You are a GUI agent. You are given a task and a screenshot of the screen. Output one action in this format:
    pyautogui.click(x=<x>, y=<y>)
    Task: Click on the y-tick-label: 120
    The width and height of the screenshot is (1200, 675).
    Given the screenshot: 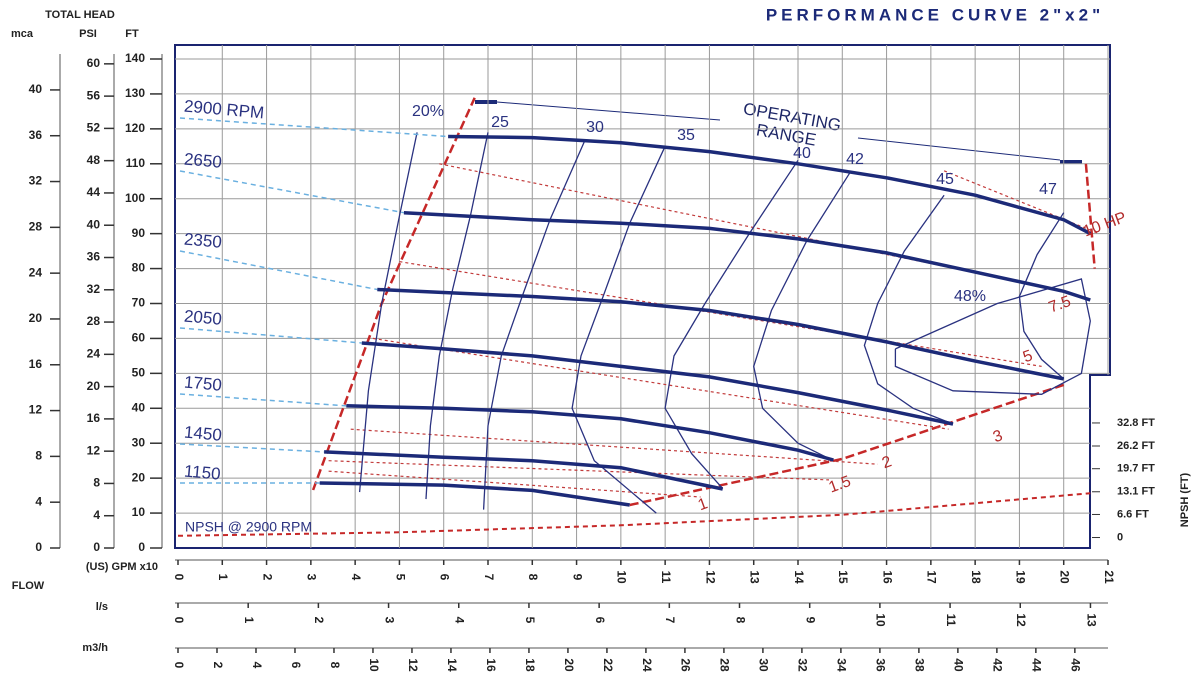 What is the action you would take?
    pyautogui.click(x=135, y=128)
    